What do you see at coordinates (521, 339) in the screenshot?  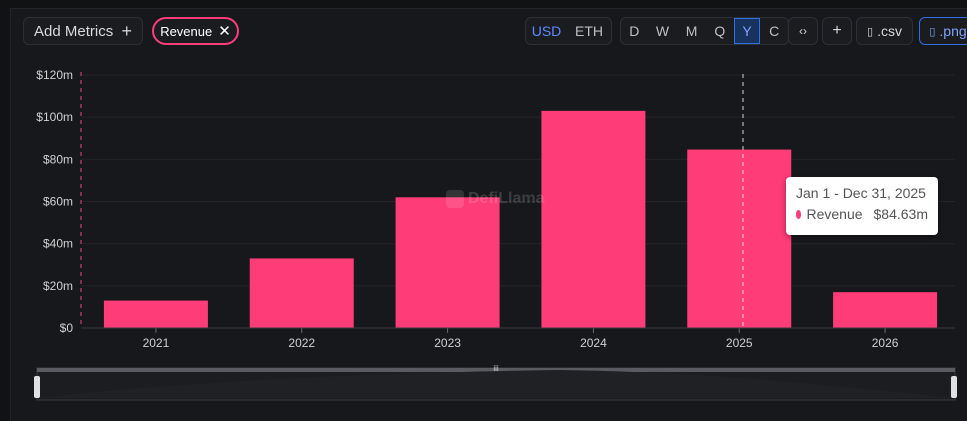 I see `x-axis-ticks: 2021 2022 2023 2024 2025 2026` at bounding box center [521, 339].